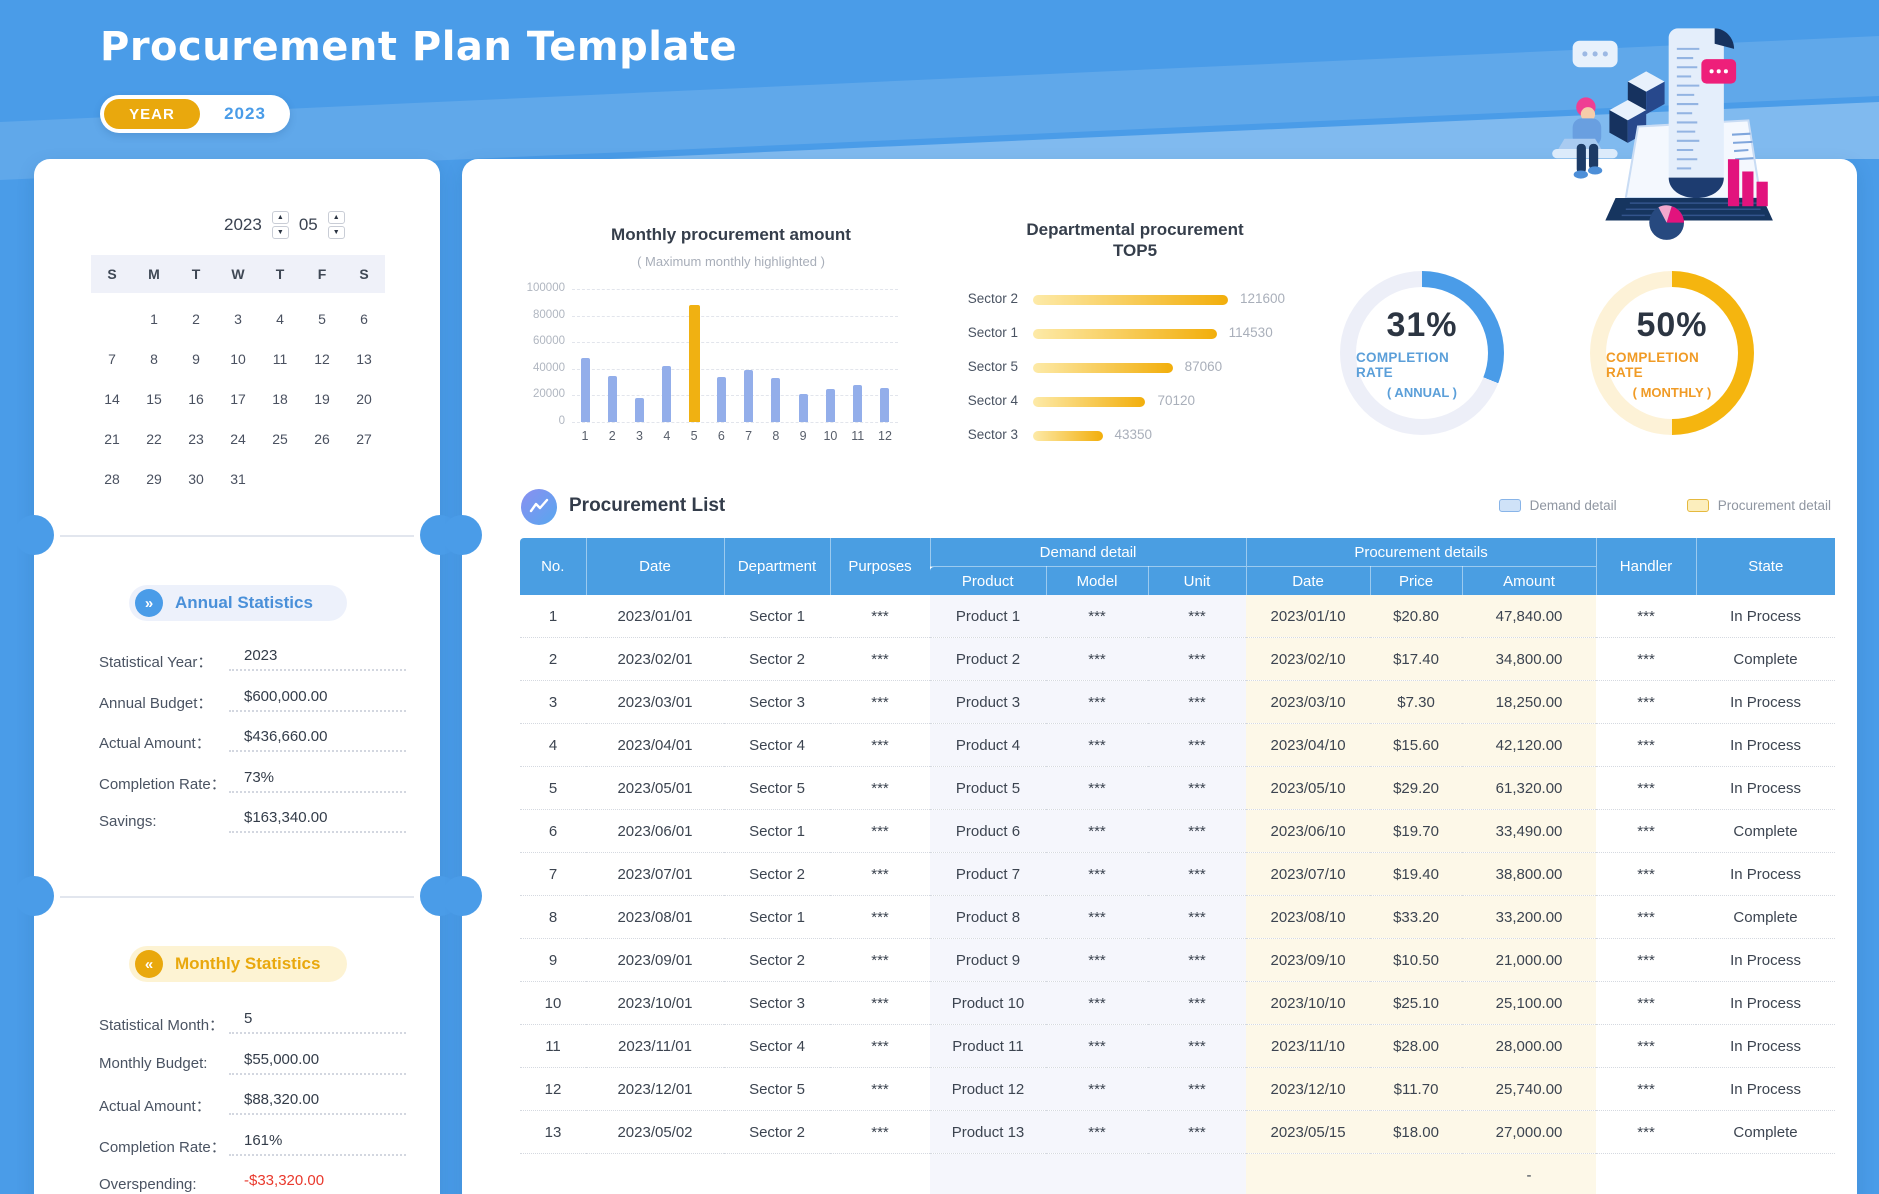 This screenshot has height=1194, width=1879. I want to click on table-cell: Product 13, so click(988, 1132).